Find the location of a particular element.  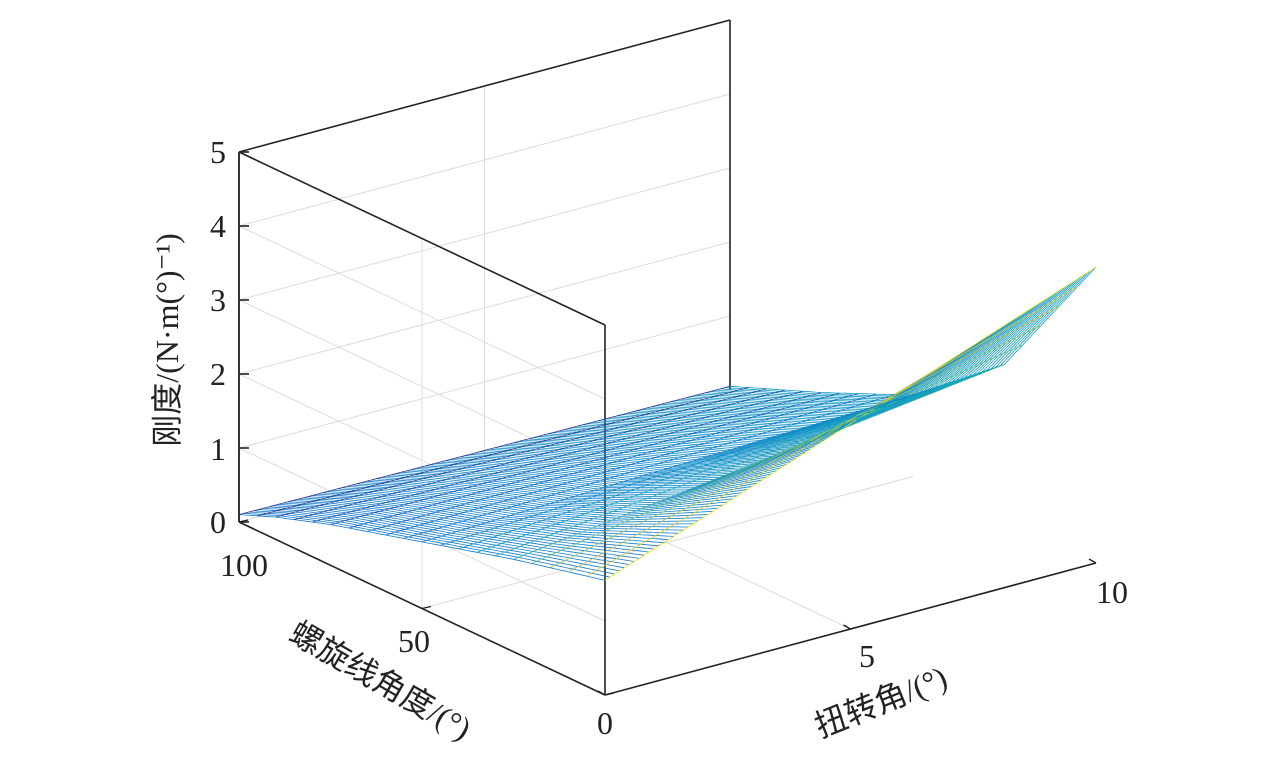

x-tick-label: 0 is located at coordinates (605, 723).